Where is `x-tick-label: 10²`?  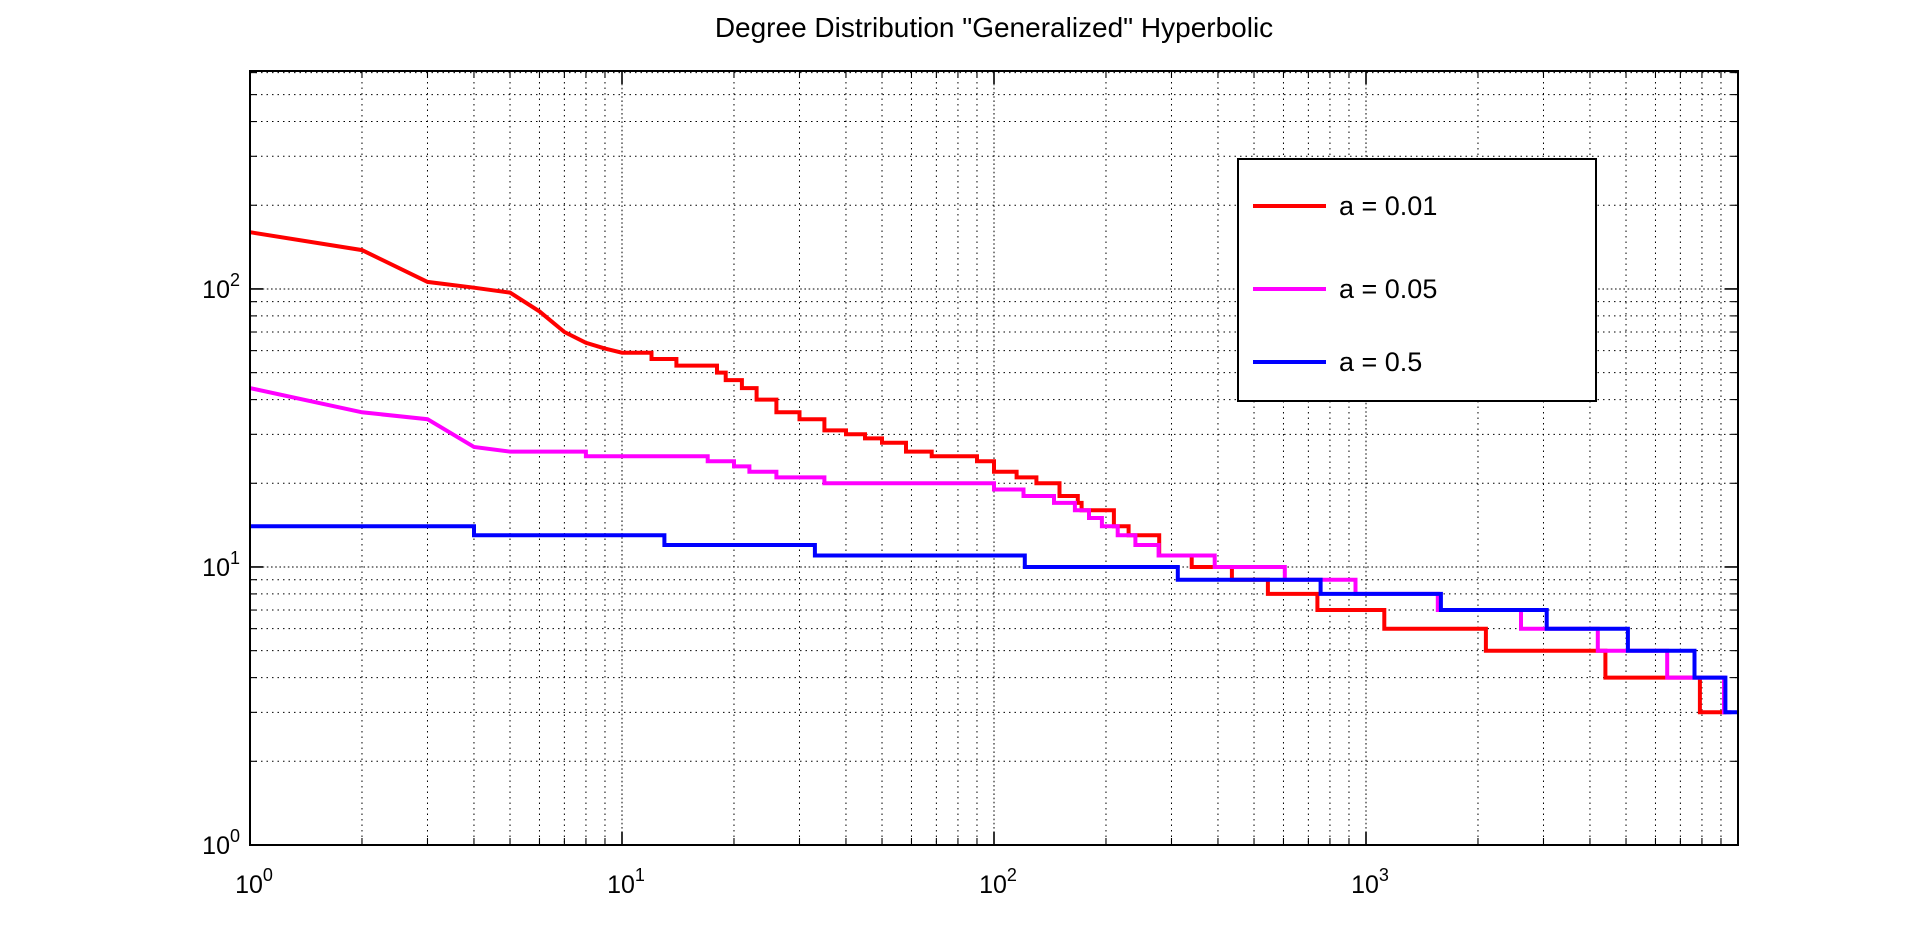
x-tick-label: 10² is located at coordinates (998, 882).